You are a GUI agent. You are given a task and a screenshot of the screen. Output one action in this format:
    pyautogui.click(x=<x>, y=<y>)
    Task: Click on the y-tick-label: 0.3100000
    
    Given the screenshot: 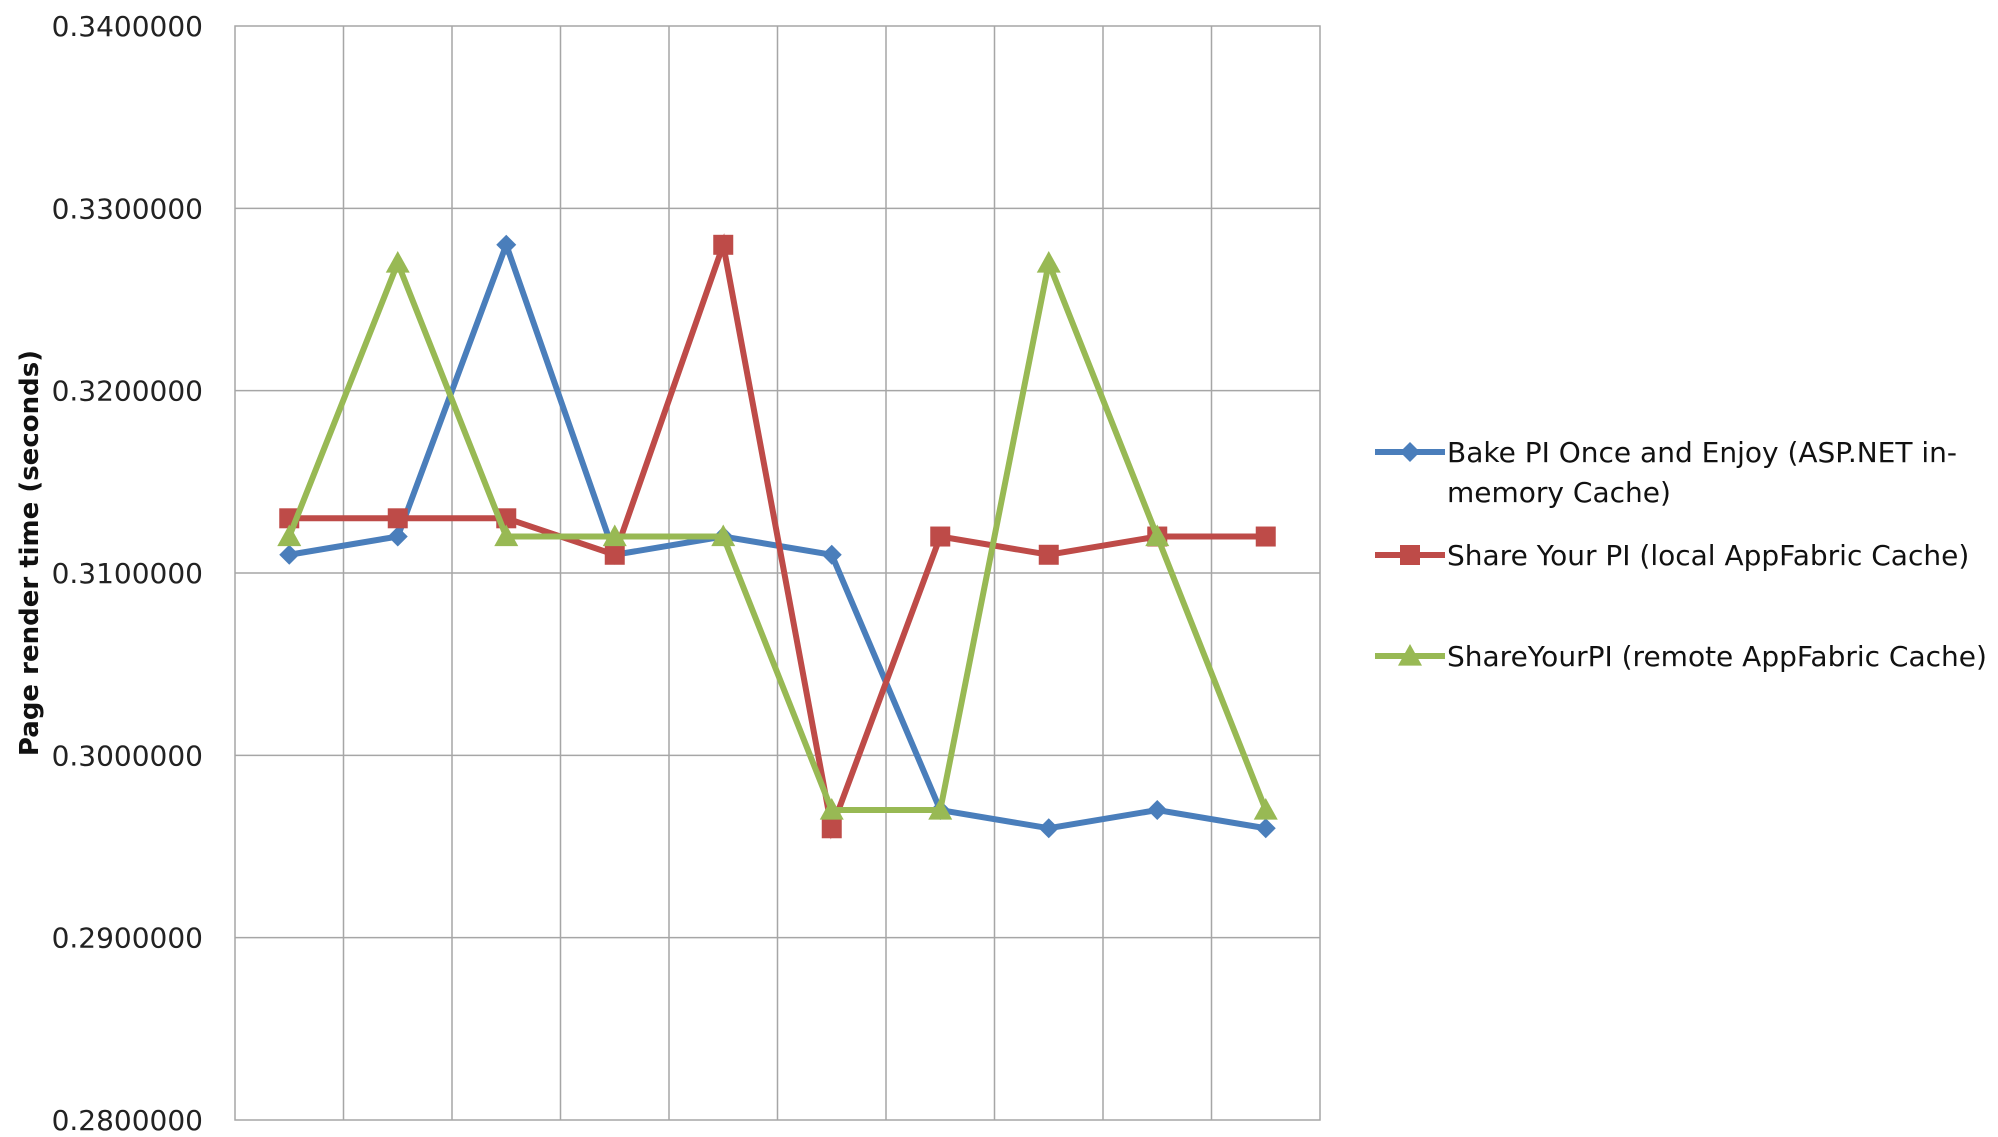 What is the action you would take?
    pyautogui.click(x=127, y=573)
    